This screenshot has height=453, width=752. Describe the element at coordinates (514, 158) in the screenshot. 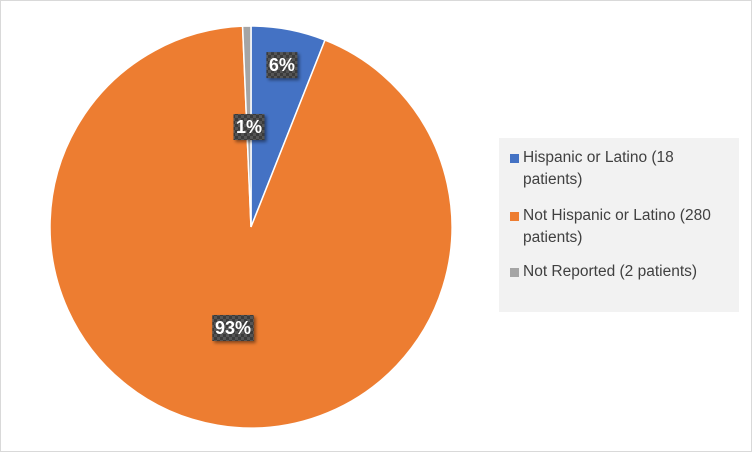

I see `legend-swatch-hispanic` at that location.